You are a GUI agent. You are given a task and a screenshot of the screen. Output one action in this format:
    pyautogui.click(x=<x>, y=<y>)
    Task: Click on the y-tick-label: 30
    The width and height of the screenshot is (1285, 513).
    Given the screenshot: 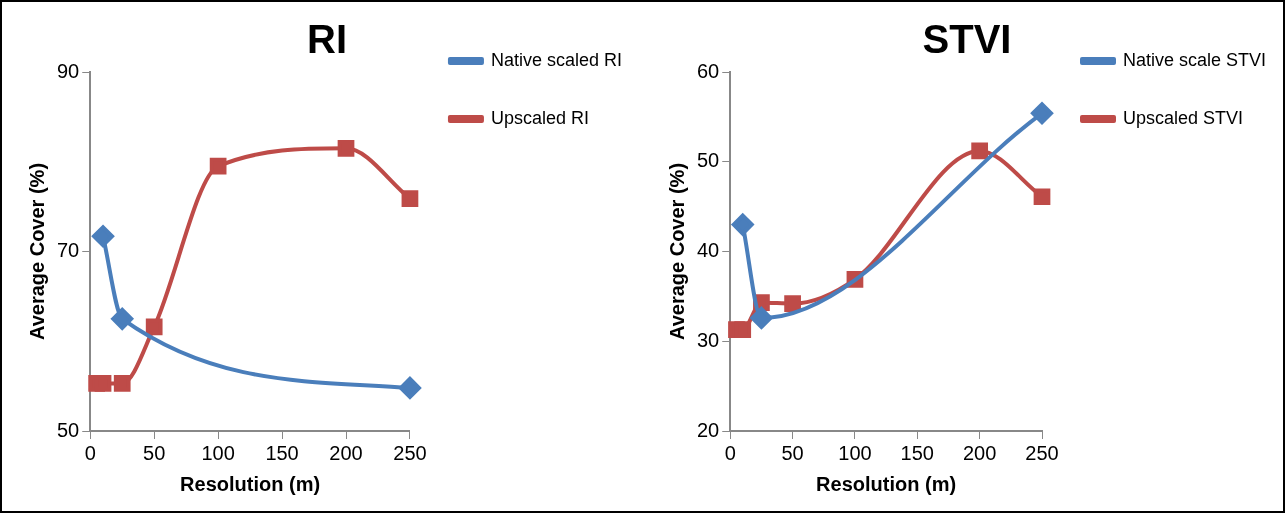 What is the action you would take?
    pyautogui.click(x=708, y=339)
    